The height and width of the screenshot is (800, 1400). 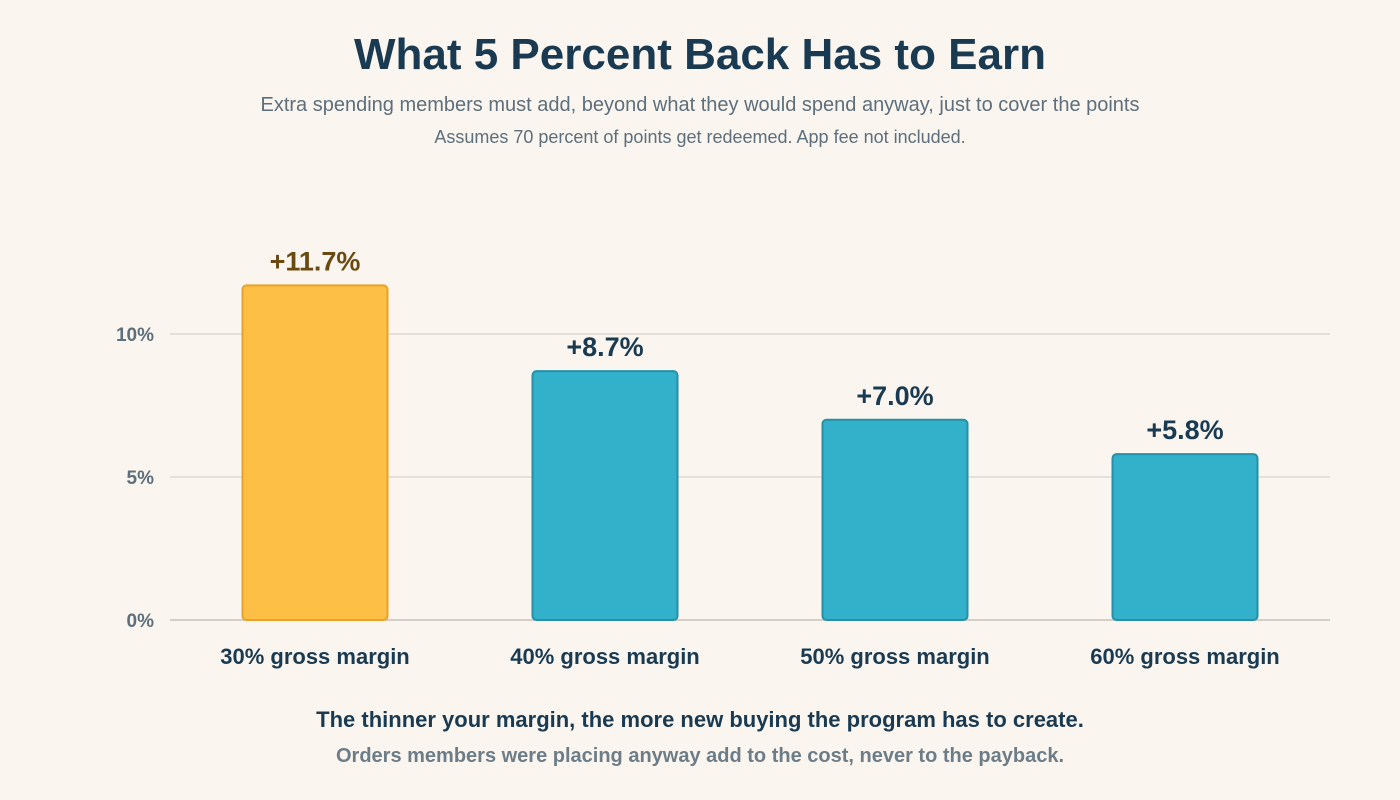 I want to click on category-label: 30% gross margin, so click(x=315, y=656).